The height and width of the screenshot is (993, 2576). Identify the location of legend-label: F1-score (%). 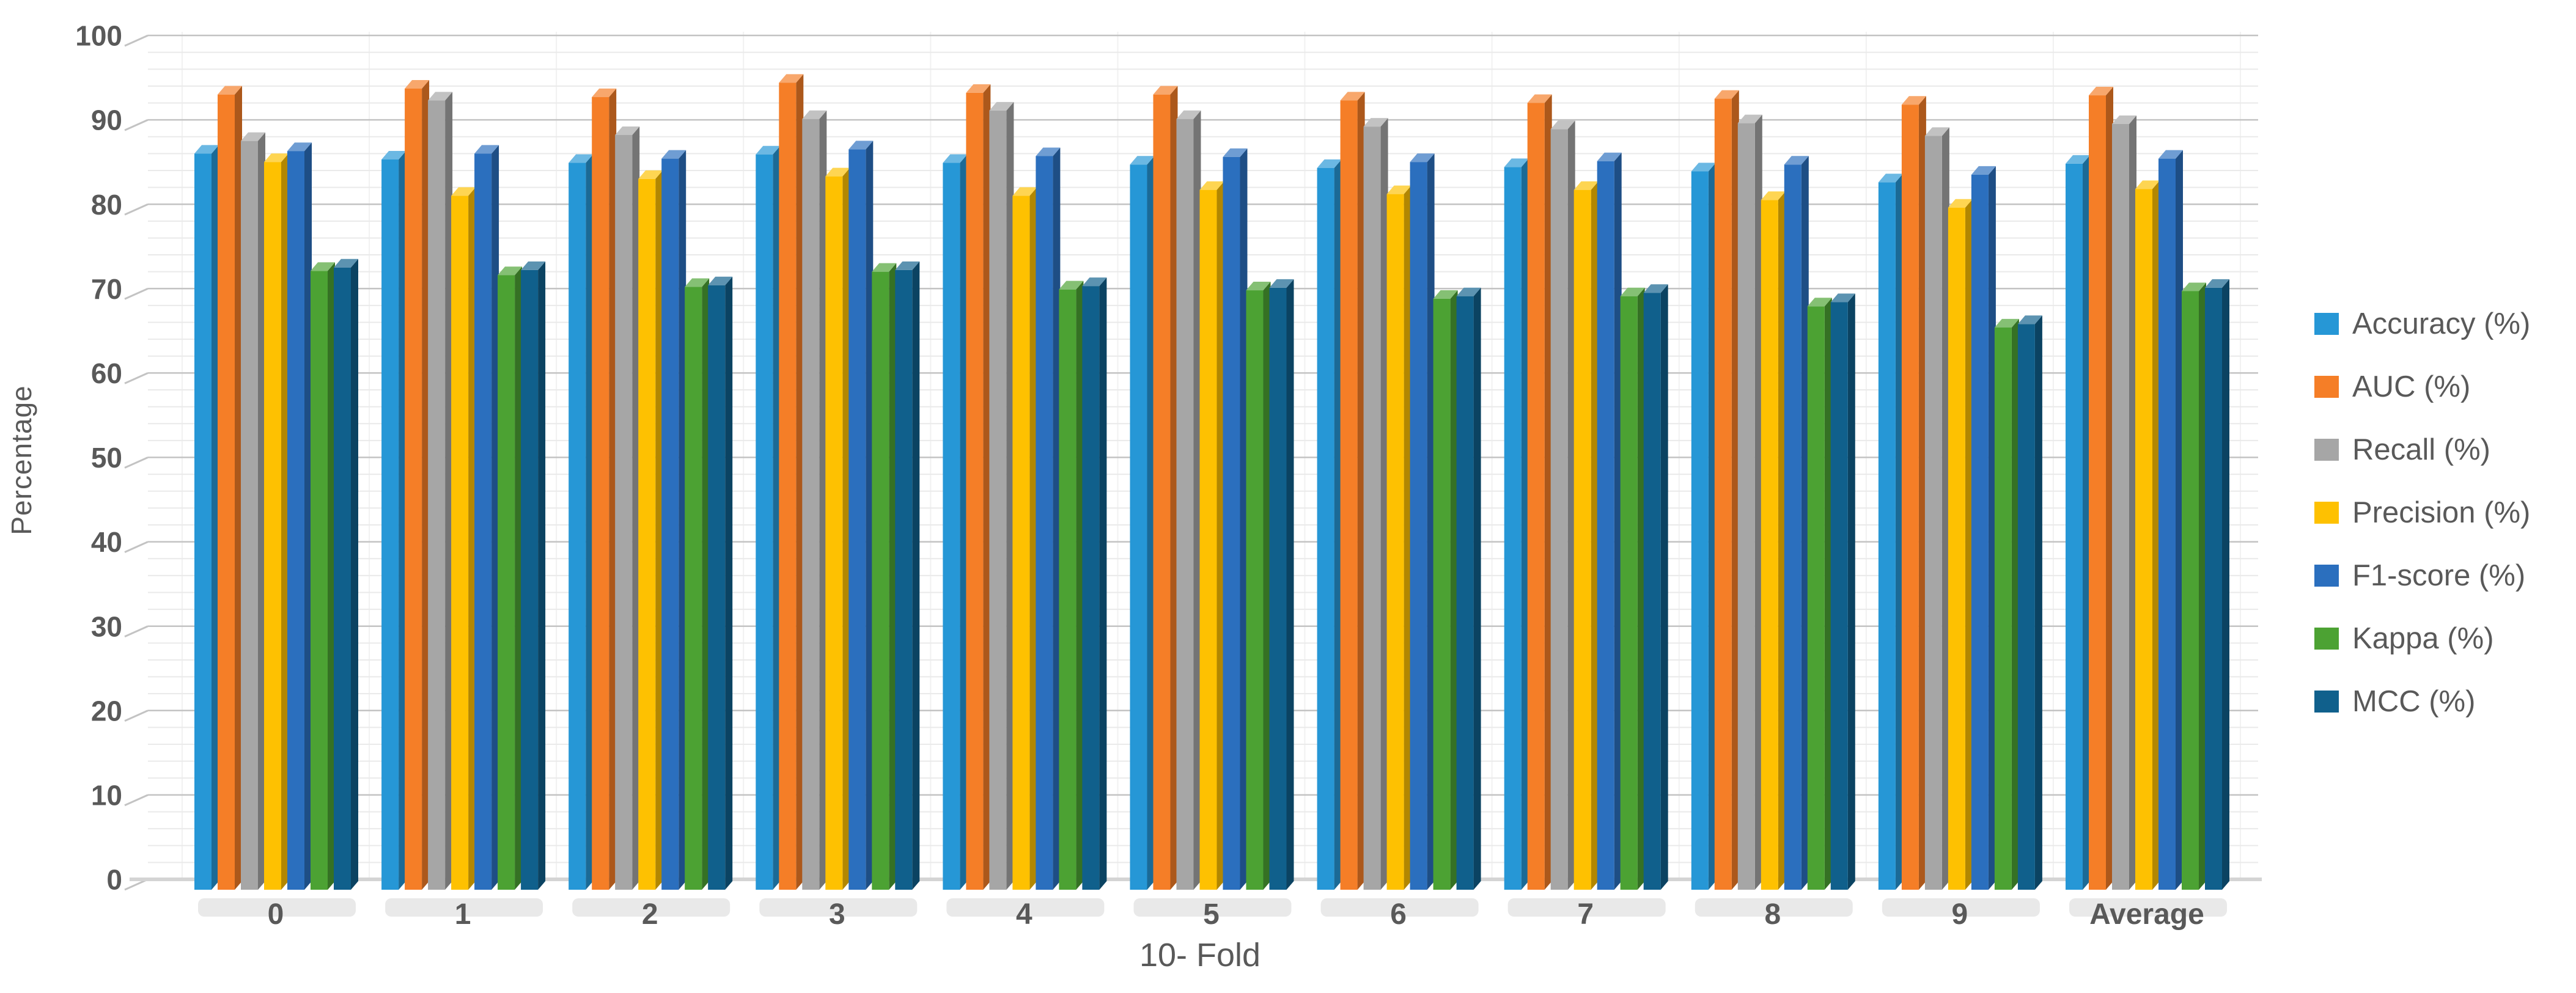
(2439, 575).